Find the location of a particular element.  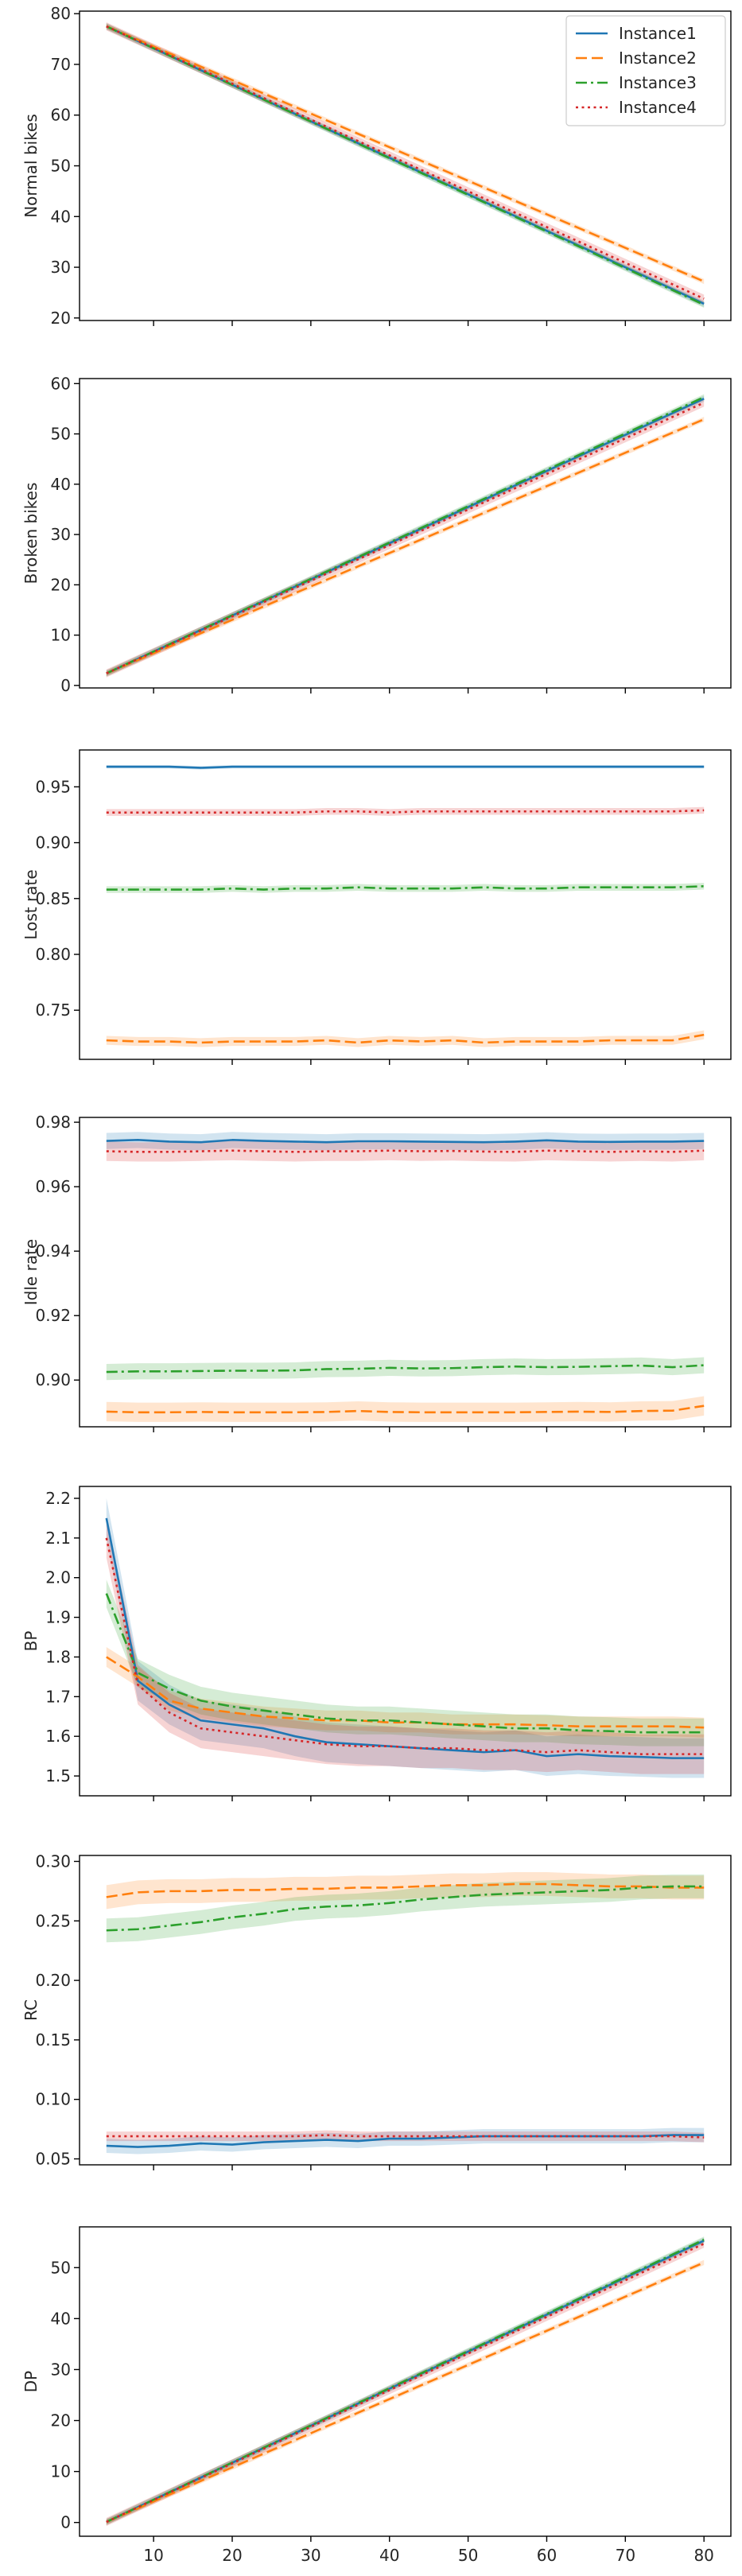

y-tick-label: 2.2 is located at coordinates (58, 1498).